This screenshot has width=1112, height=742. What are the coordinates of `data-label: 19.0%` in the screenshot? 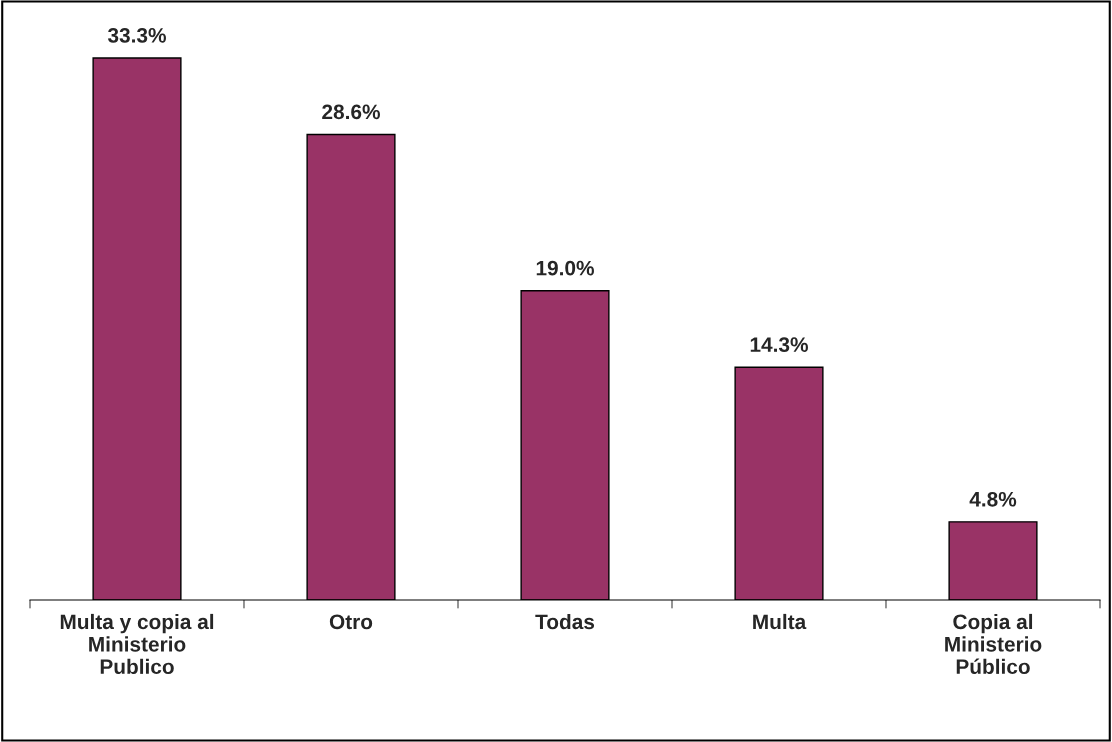 It's located at (565, 268).